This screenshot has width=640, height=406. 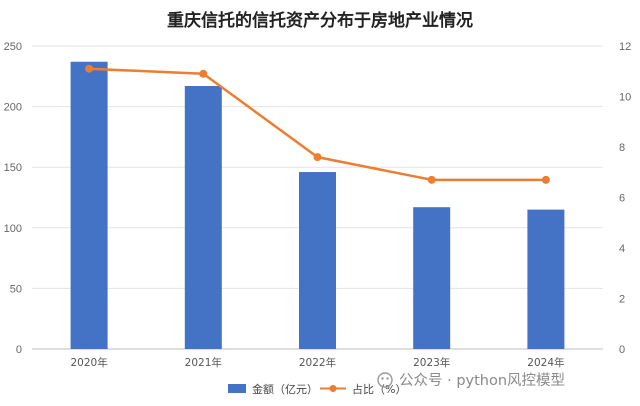 What do you see at coordinates (622, 199) in the screenshot?
I see `y-right-tick-label: 6` at bounding box center [622, 199].